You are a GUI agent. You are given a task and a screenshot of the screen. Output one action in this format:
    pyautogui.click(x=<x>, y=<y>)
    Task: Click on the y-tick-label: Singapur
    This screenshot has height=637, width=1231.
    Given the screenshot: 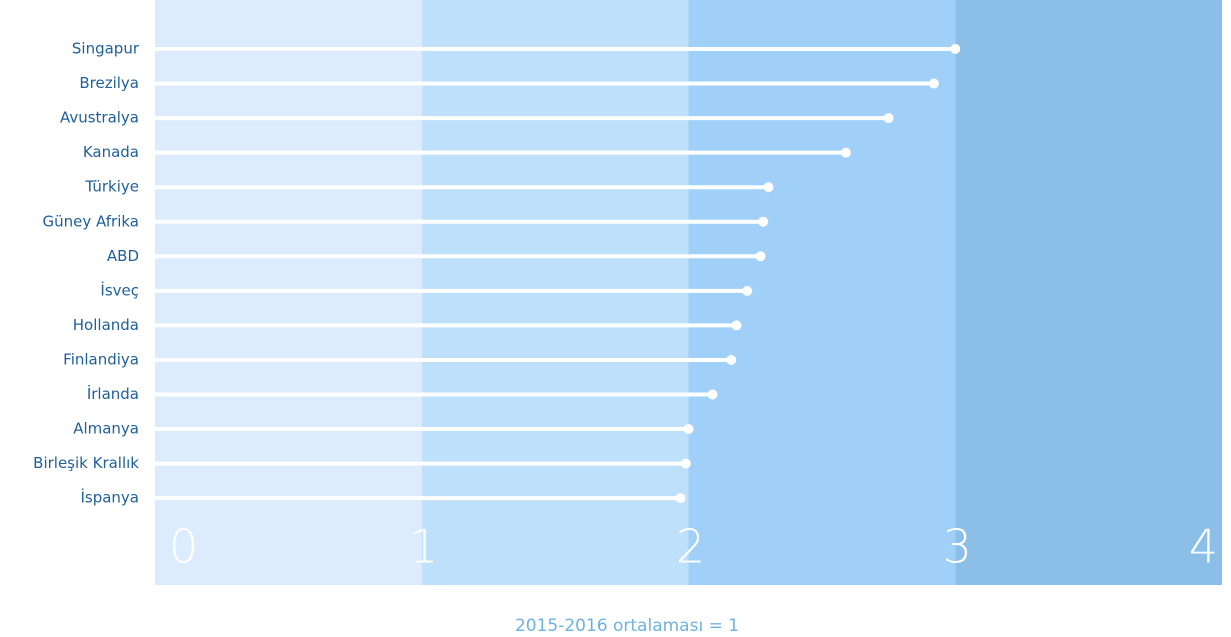 What is the action you would take?
    pyautogui.click(x=106, y=49)
    